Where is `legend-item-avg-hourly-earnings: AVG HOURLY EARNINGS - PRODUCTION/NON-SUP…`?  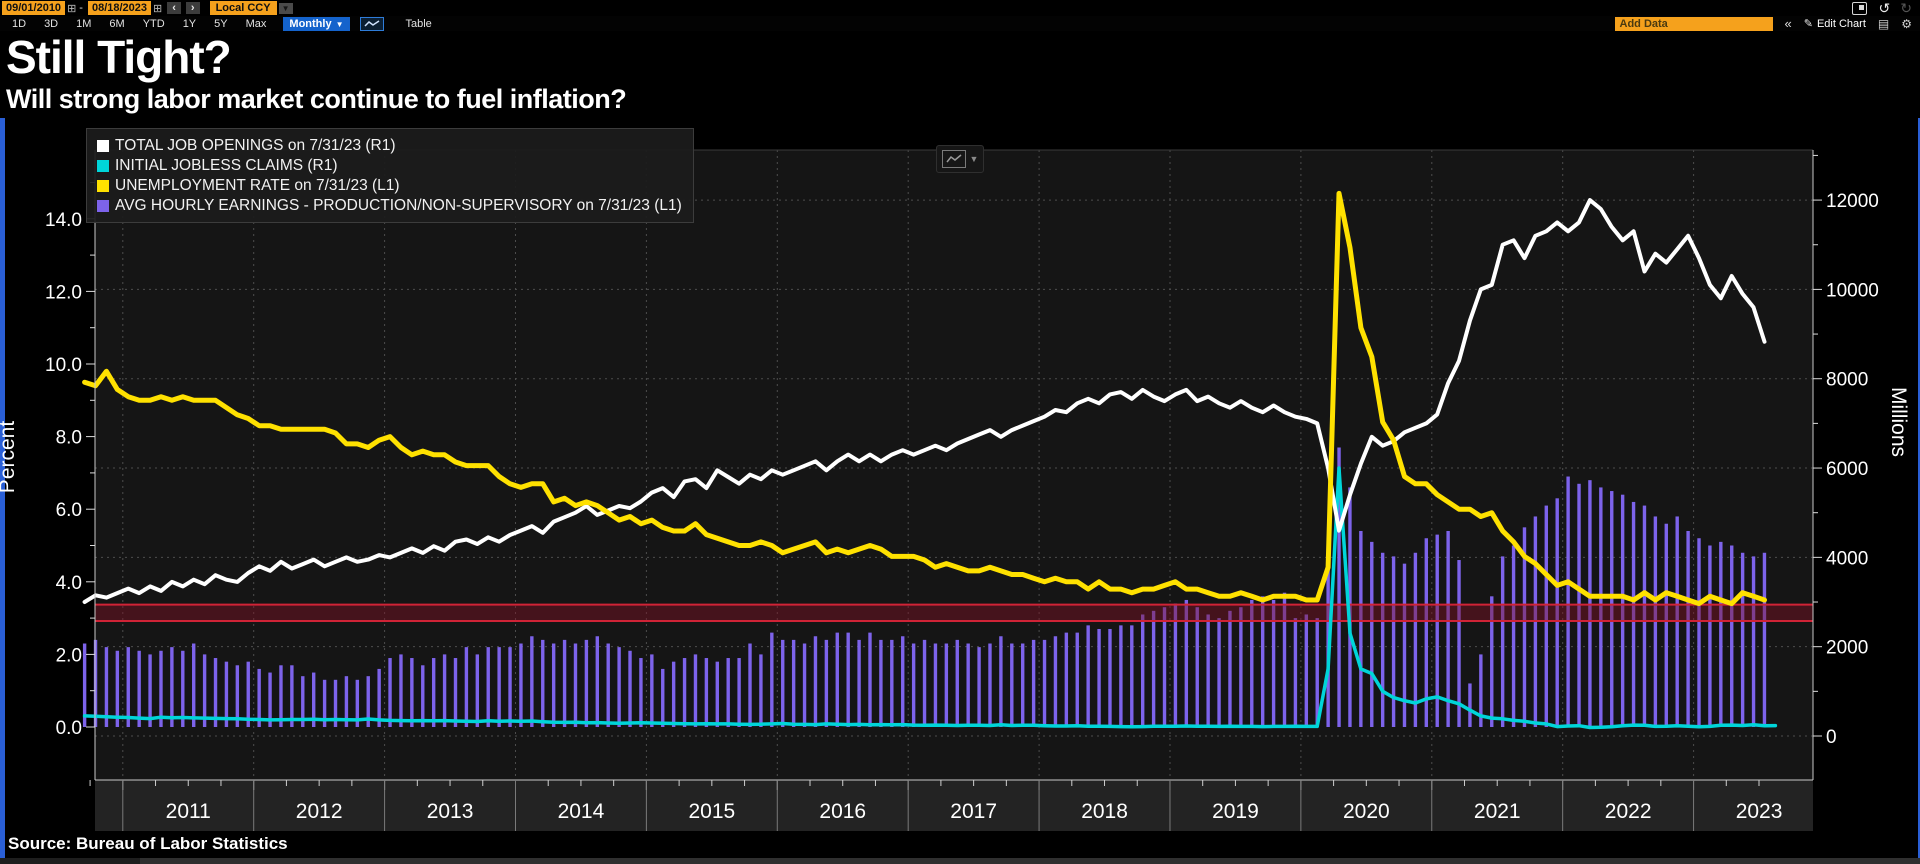
legend-item-avg-hourly-earnings: AVG HOURLY EARNINGS - PRODUCTION/NON-SUP… is located at coordinates (390, 206).